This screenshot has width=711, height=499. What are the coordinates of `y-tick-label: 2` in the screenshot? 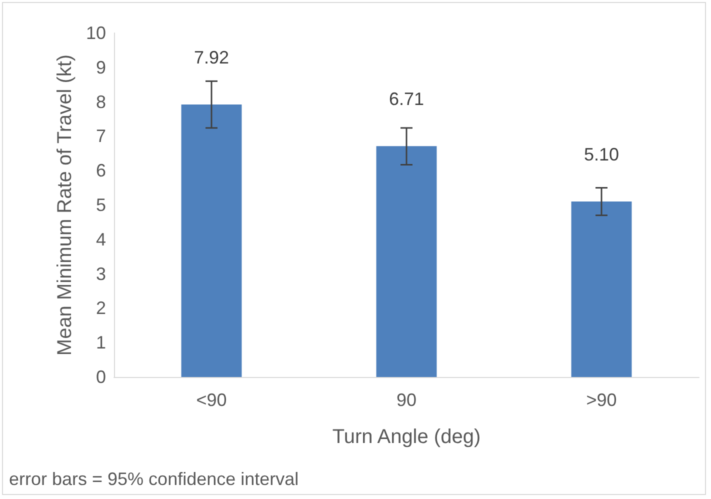 It's located at (101, 308).